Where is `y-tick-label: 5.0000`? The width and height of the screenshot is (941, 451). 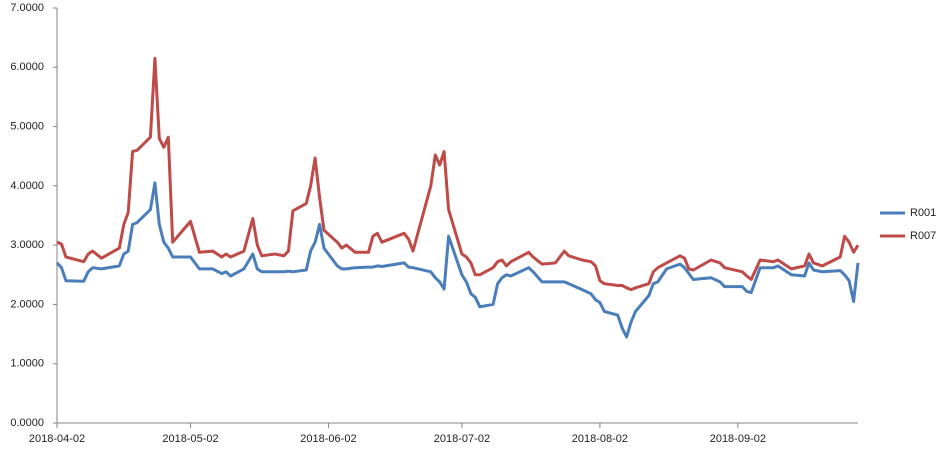 y-tick-label: 5.0000 is located at coordinates (27, 126).